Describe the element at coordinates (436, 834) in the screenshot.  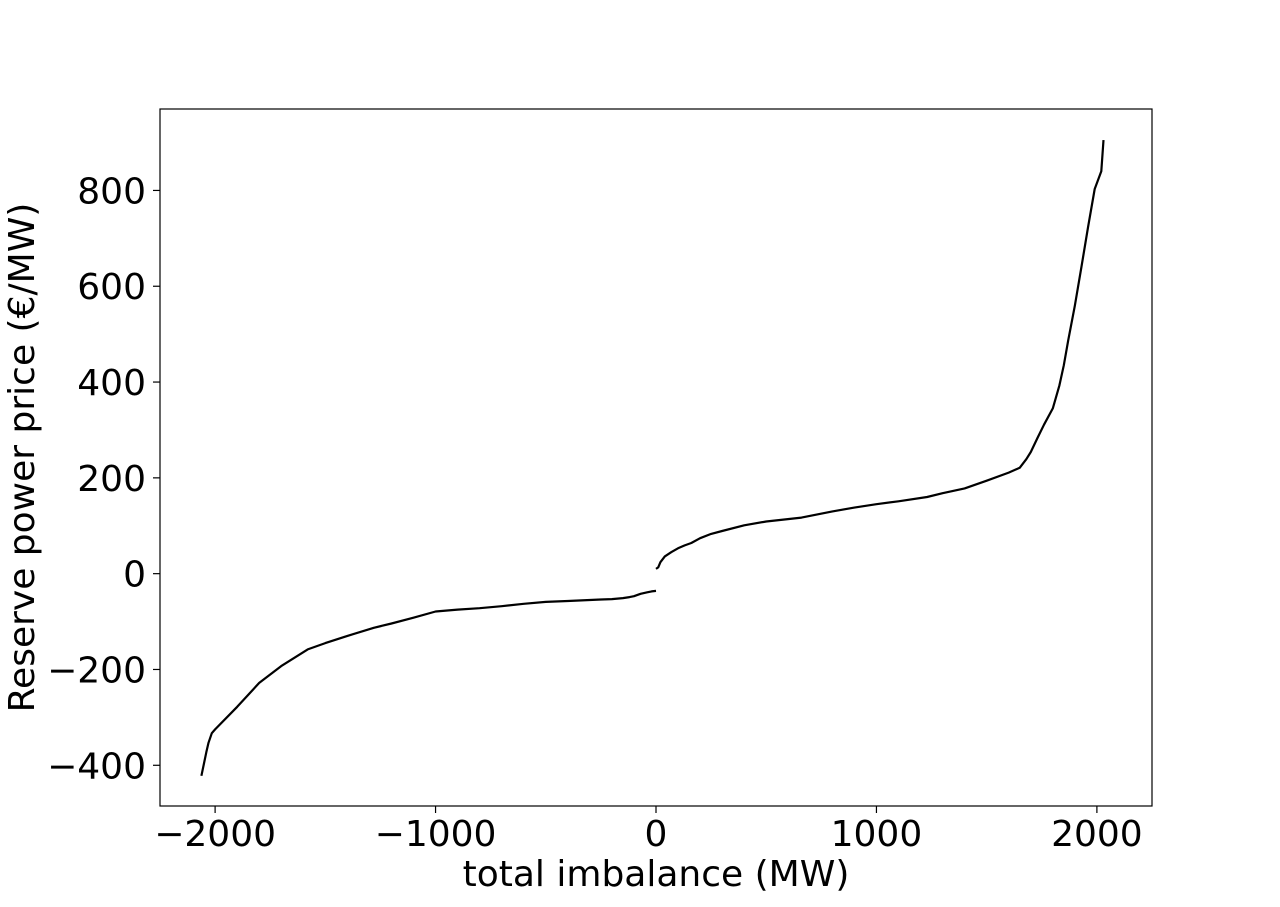
I see `x-tick-label: −1000` at that location.